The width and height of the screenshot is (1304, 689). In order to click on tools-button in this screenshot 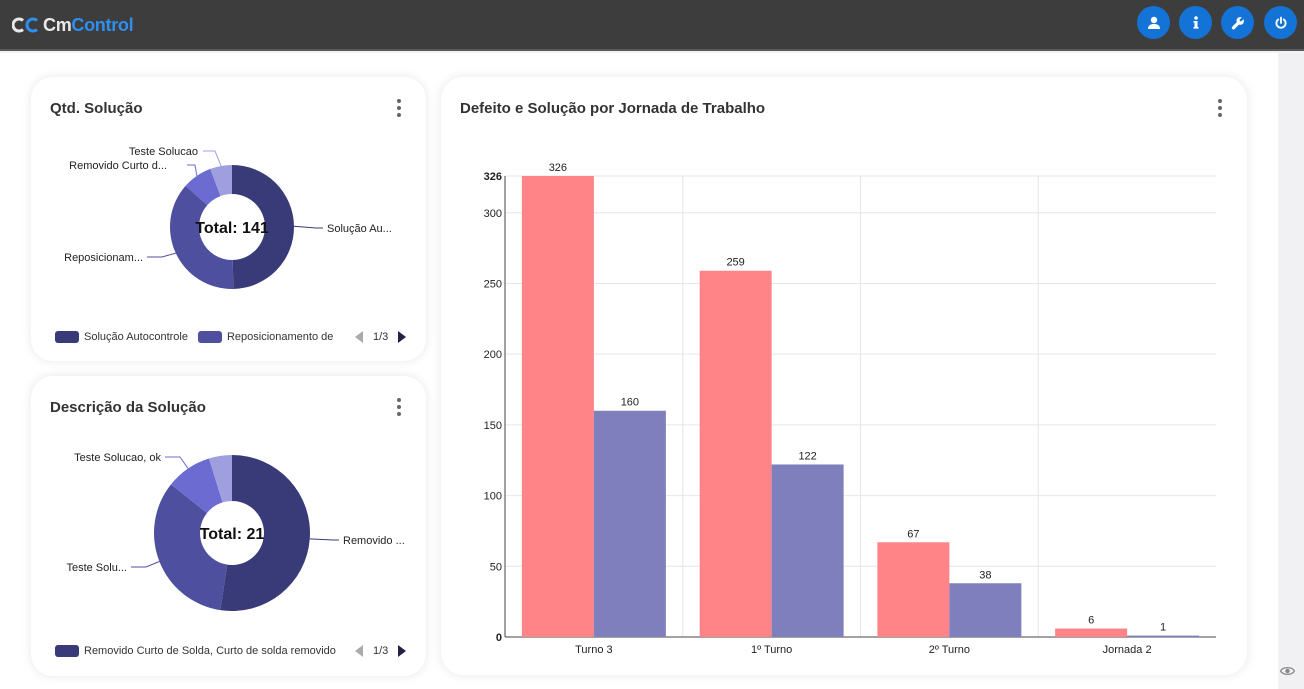, I will do `click(1237, 22)`.